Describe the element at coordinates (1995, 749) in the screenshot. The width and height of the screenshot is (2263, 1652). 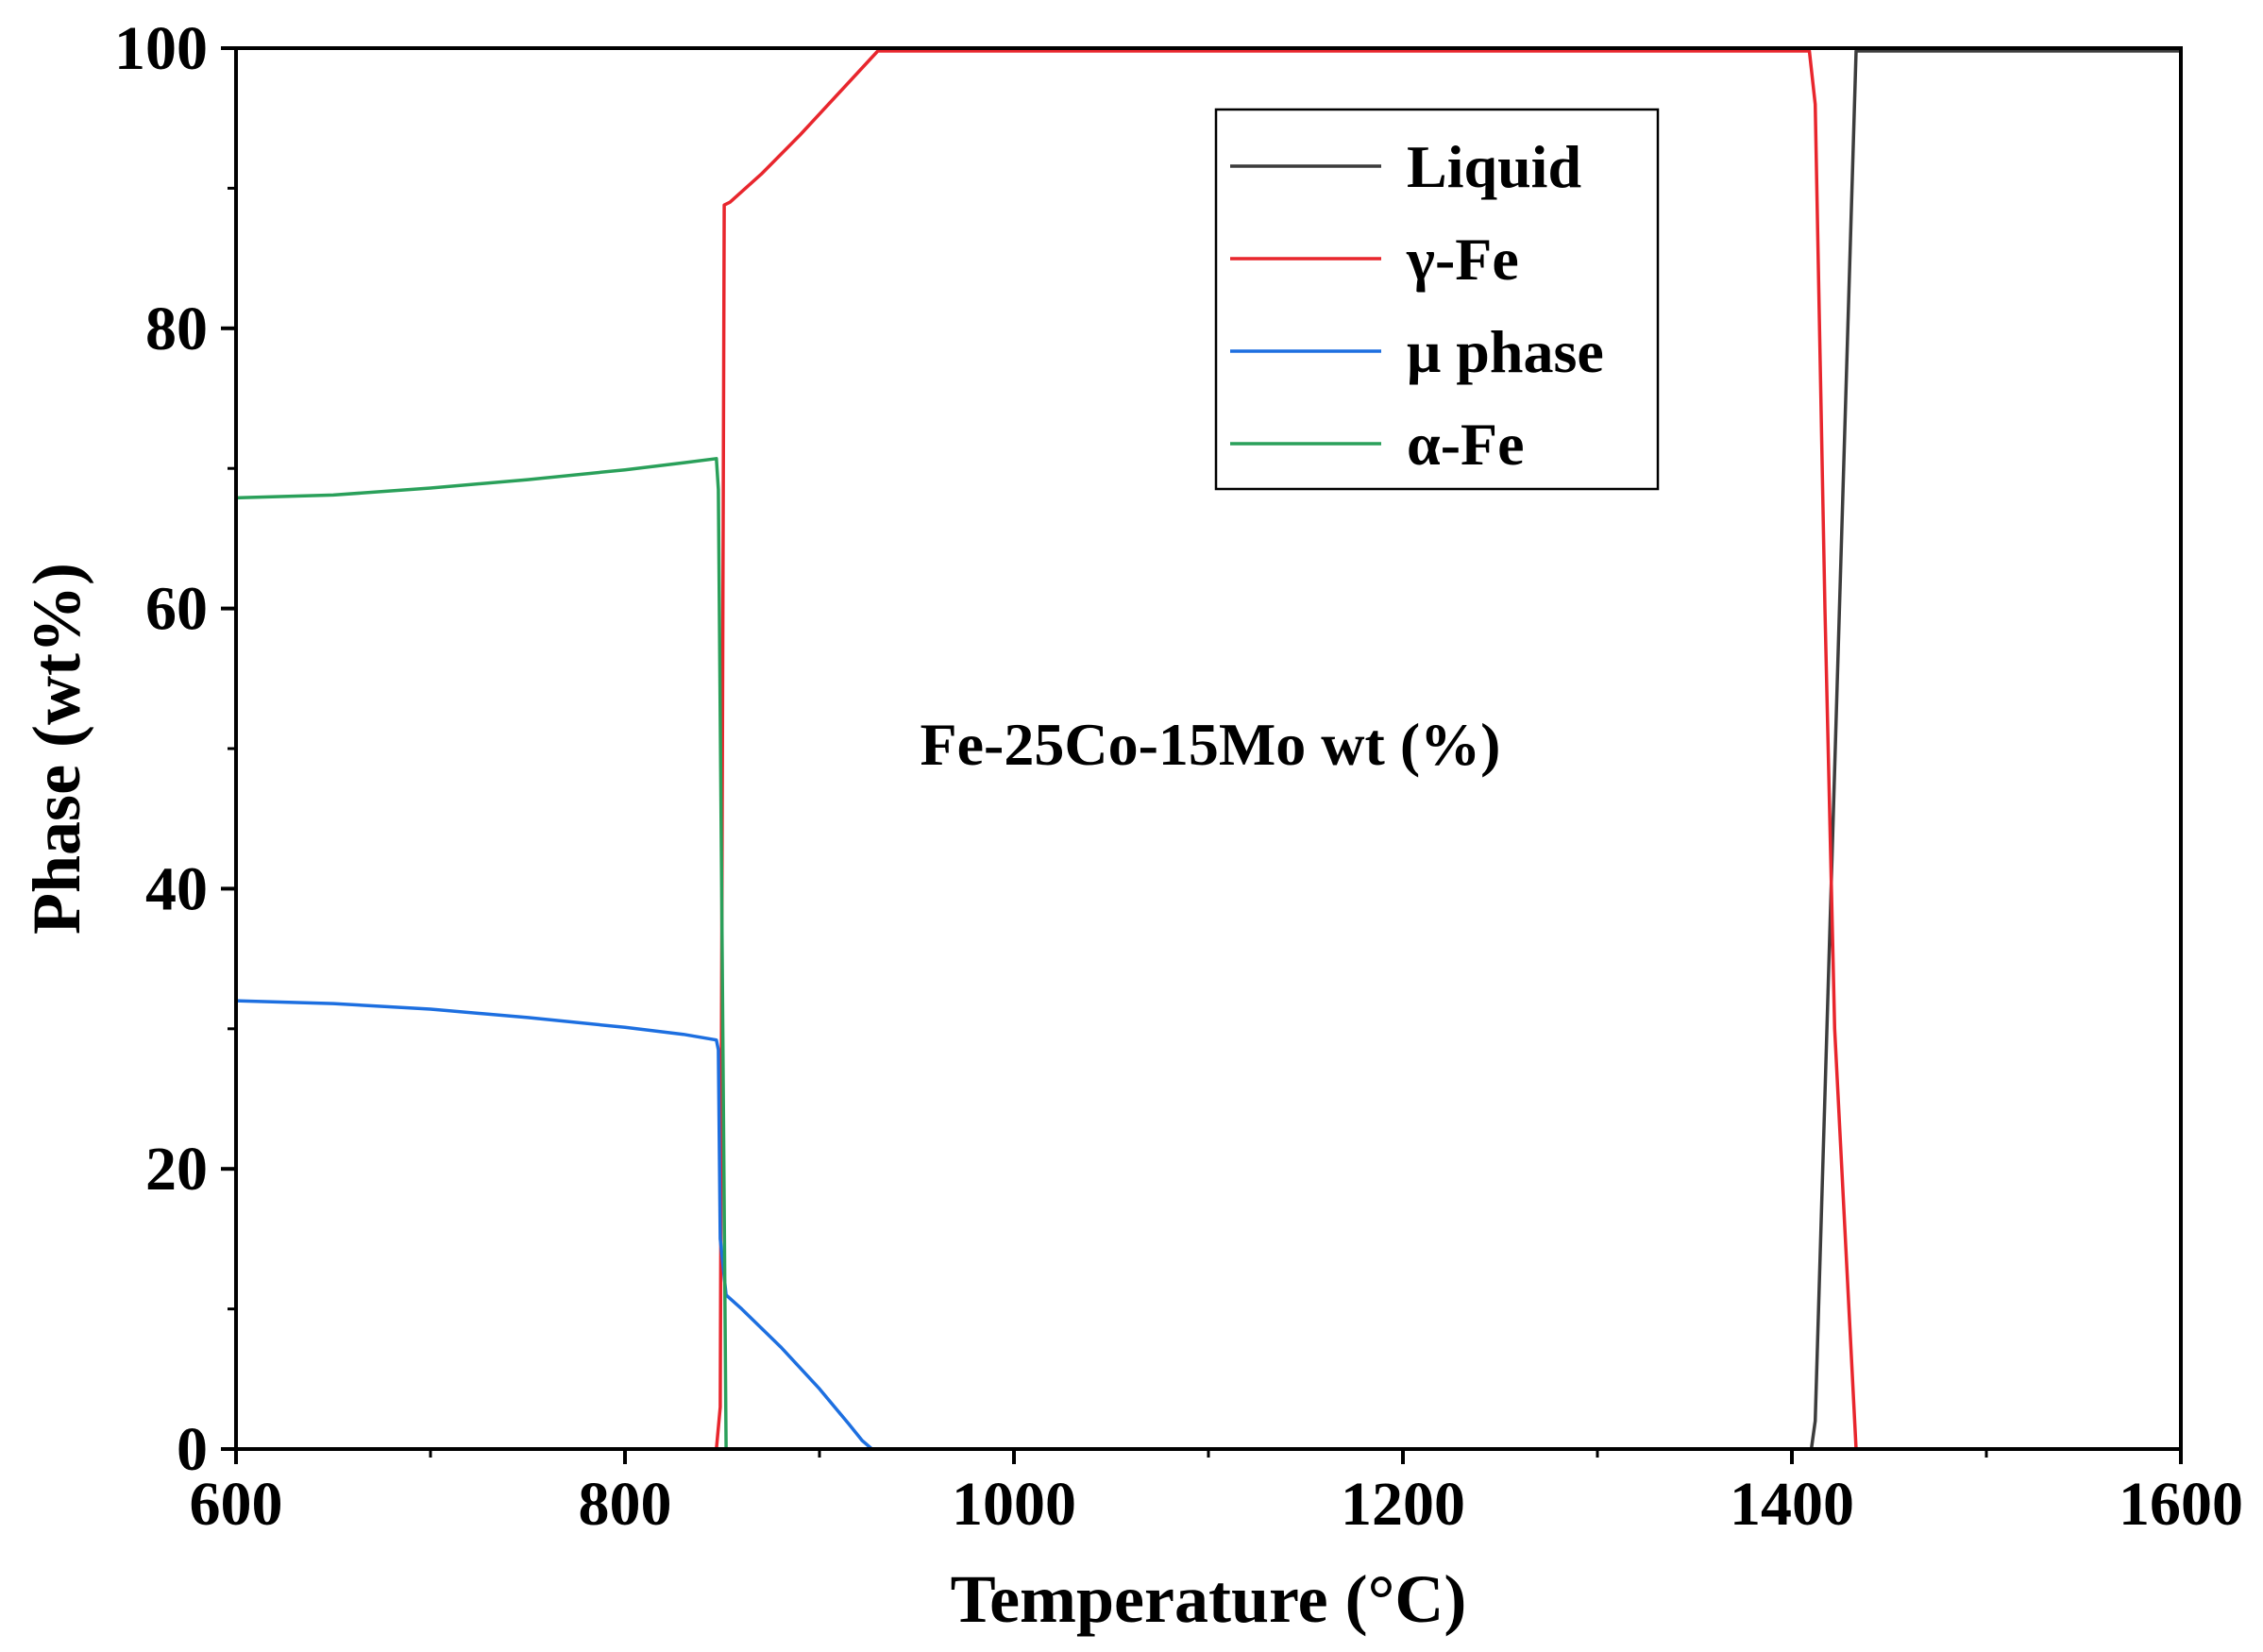
I see `series-line-liquid` at that location.